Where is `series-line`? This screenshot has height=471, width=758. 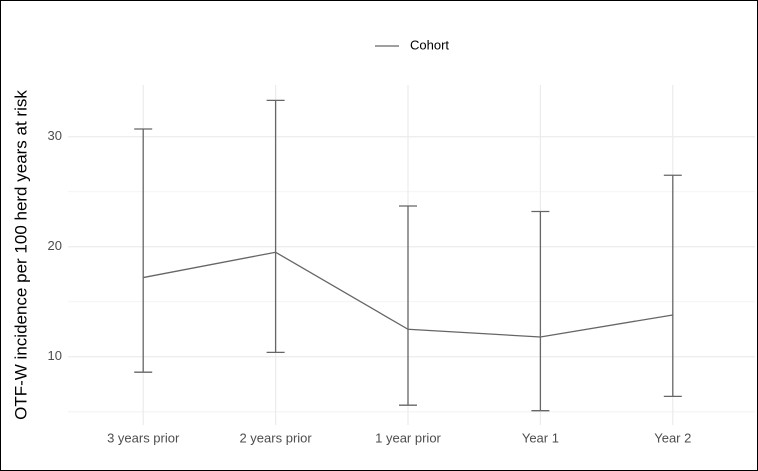 series-line is located at coordinates (408, 294).